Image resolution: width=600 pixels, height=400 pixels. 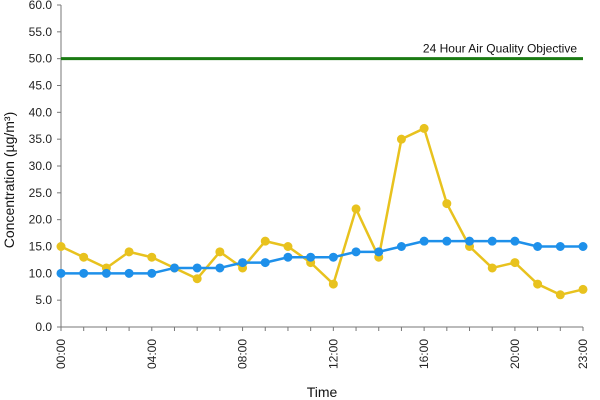 What do you see at coordinates (322, 257) in the screenshot?
I see `series-2-line` at bounding box center [322, 257].